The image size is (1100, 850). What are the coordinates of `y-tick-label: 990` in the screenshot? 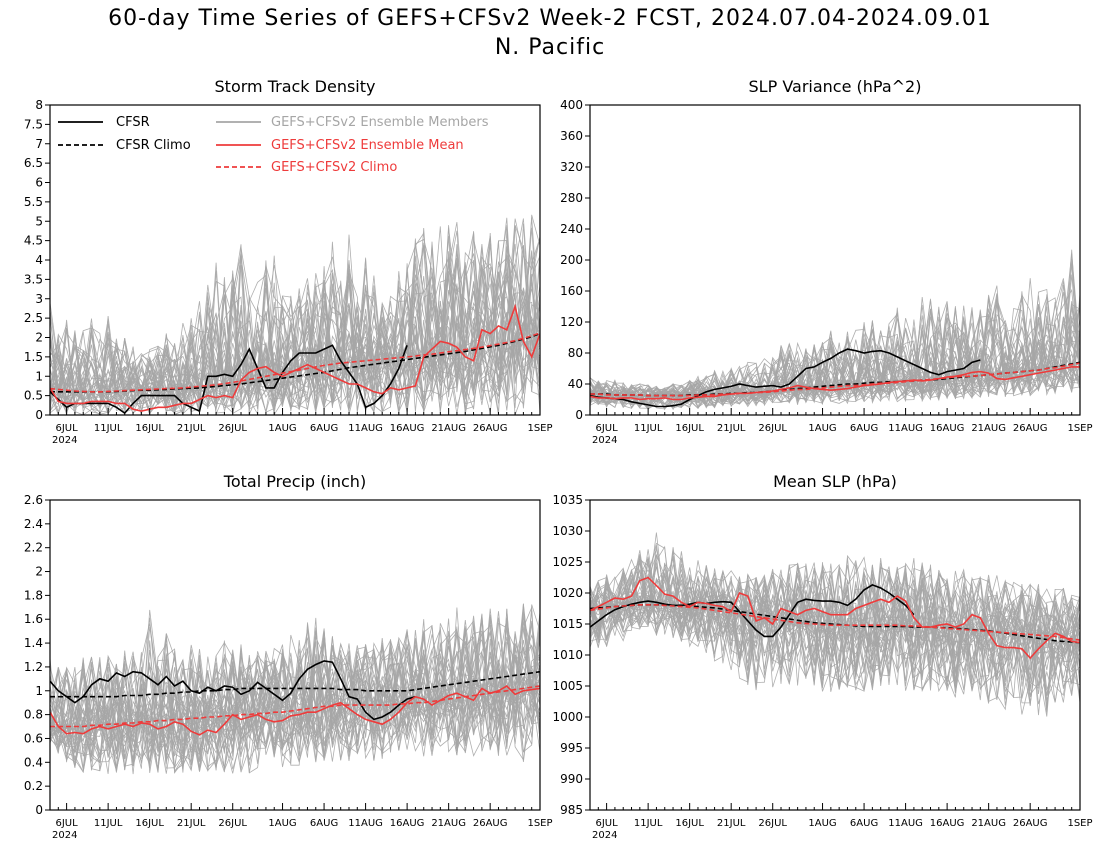 It's located at (571, 779).